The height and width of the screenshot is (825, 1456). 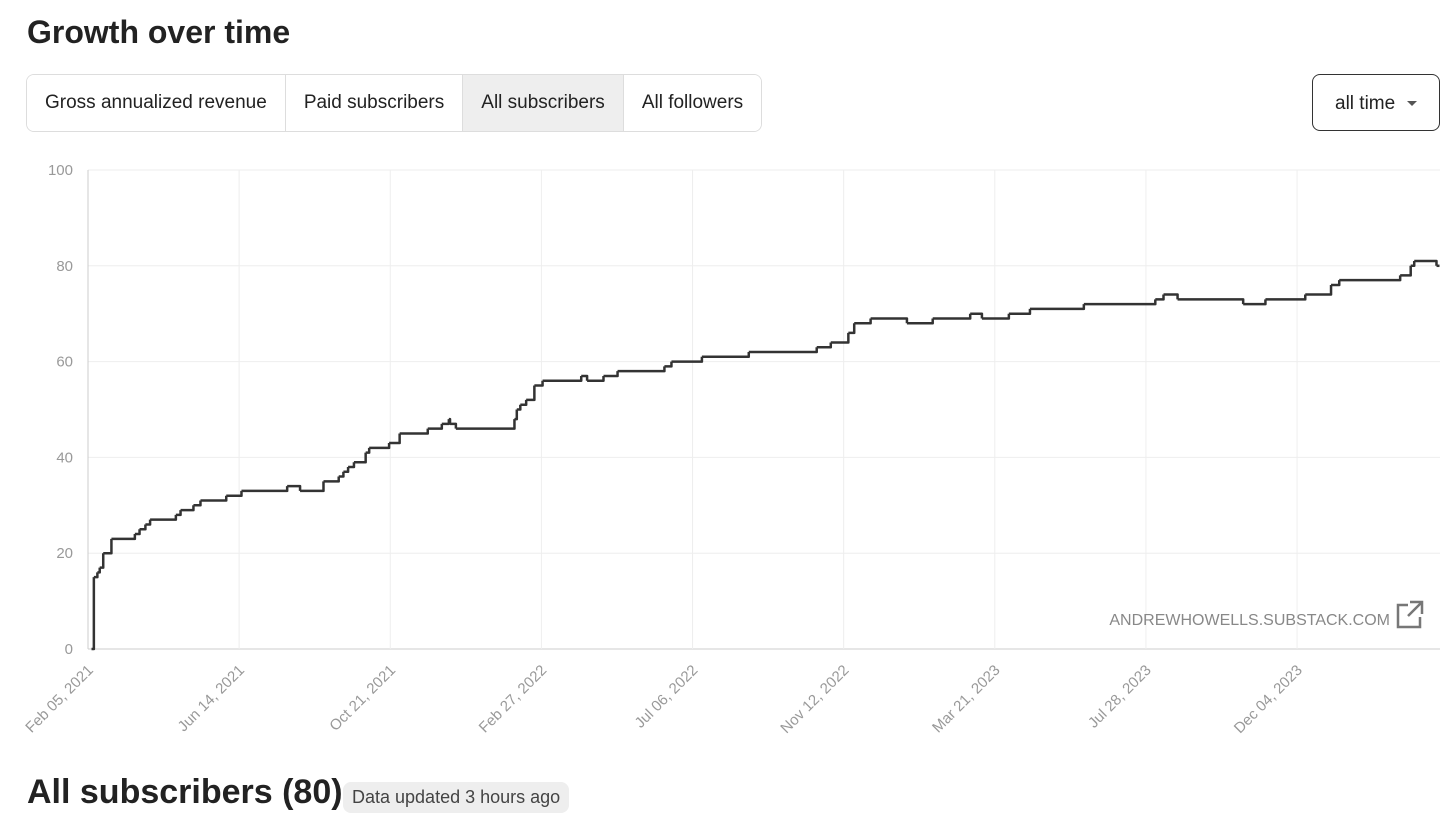 I want to click on tab: All subscribers, so click(x=543, y=103).